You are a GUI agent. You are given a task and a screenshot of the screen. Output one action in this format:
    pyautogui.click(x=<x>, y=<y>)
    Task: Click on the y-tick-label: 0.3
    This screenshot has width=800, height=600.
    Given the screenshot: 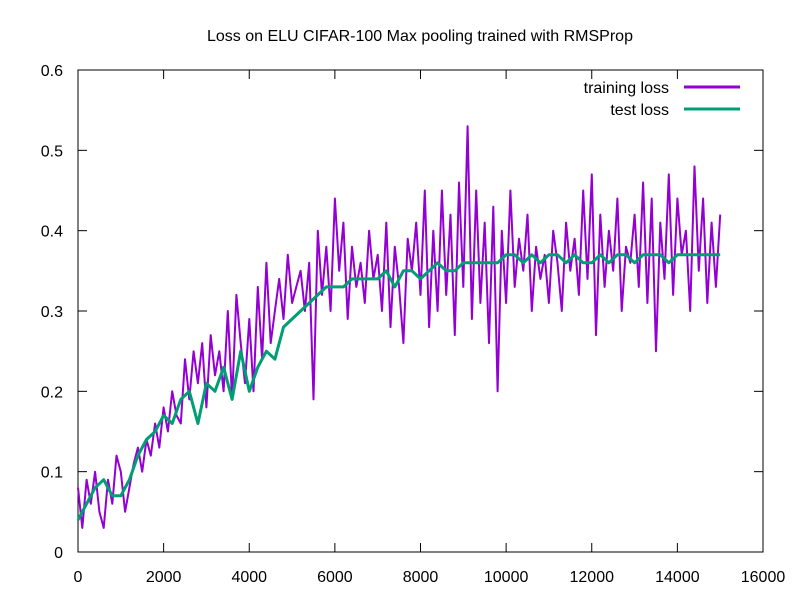 What is the action you would take?
    pyautogui.click(x=52, y=312)
    